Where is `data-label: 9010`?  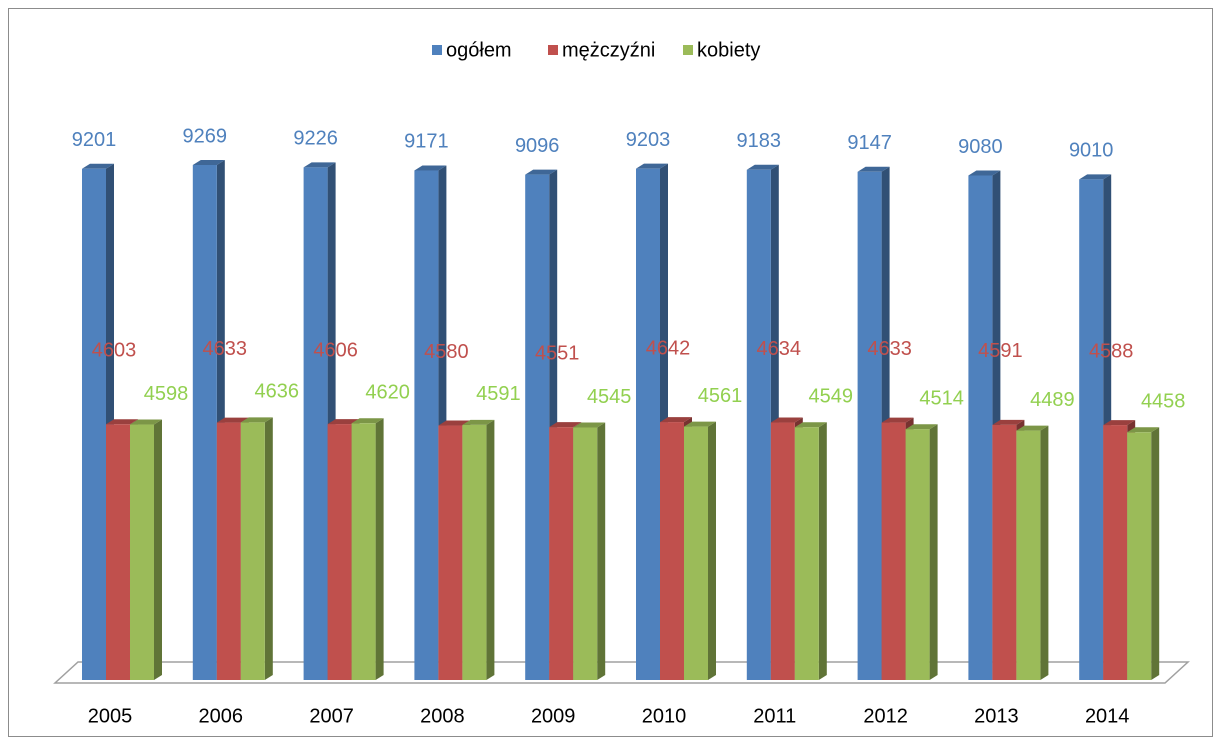
data-label: 9010 is located at coordinates (1091, 151).